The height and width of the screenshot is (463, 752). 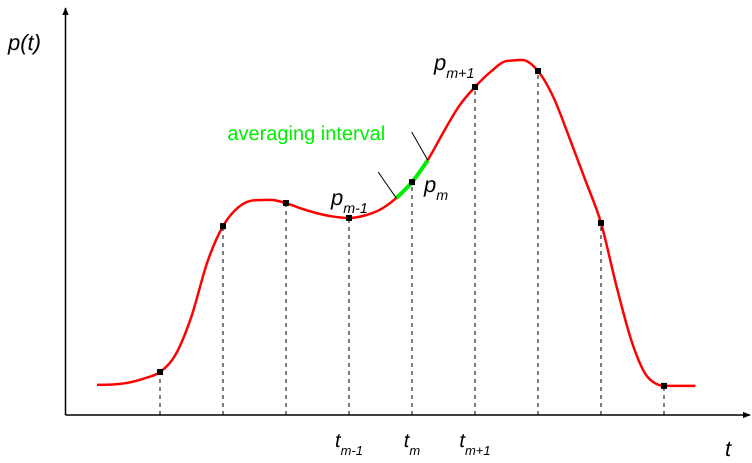 What do you see at coordinates (306, 134) in the screenshot?
I see `text: averaging interval` at bounding box center [306, 134].